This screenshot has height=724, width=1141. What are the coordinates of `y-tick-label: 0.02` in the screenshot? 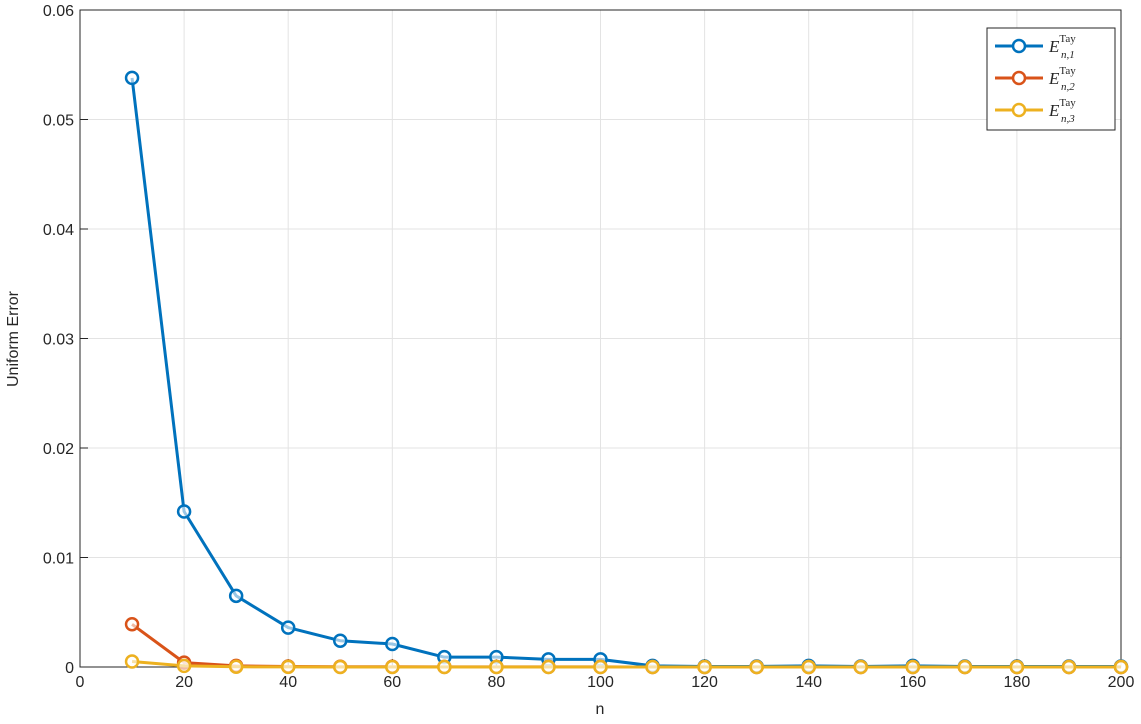 It's located at (58, 449).